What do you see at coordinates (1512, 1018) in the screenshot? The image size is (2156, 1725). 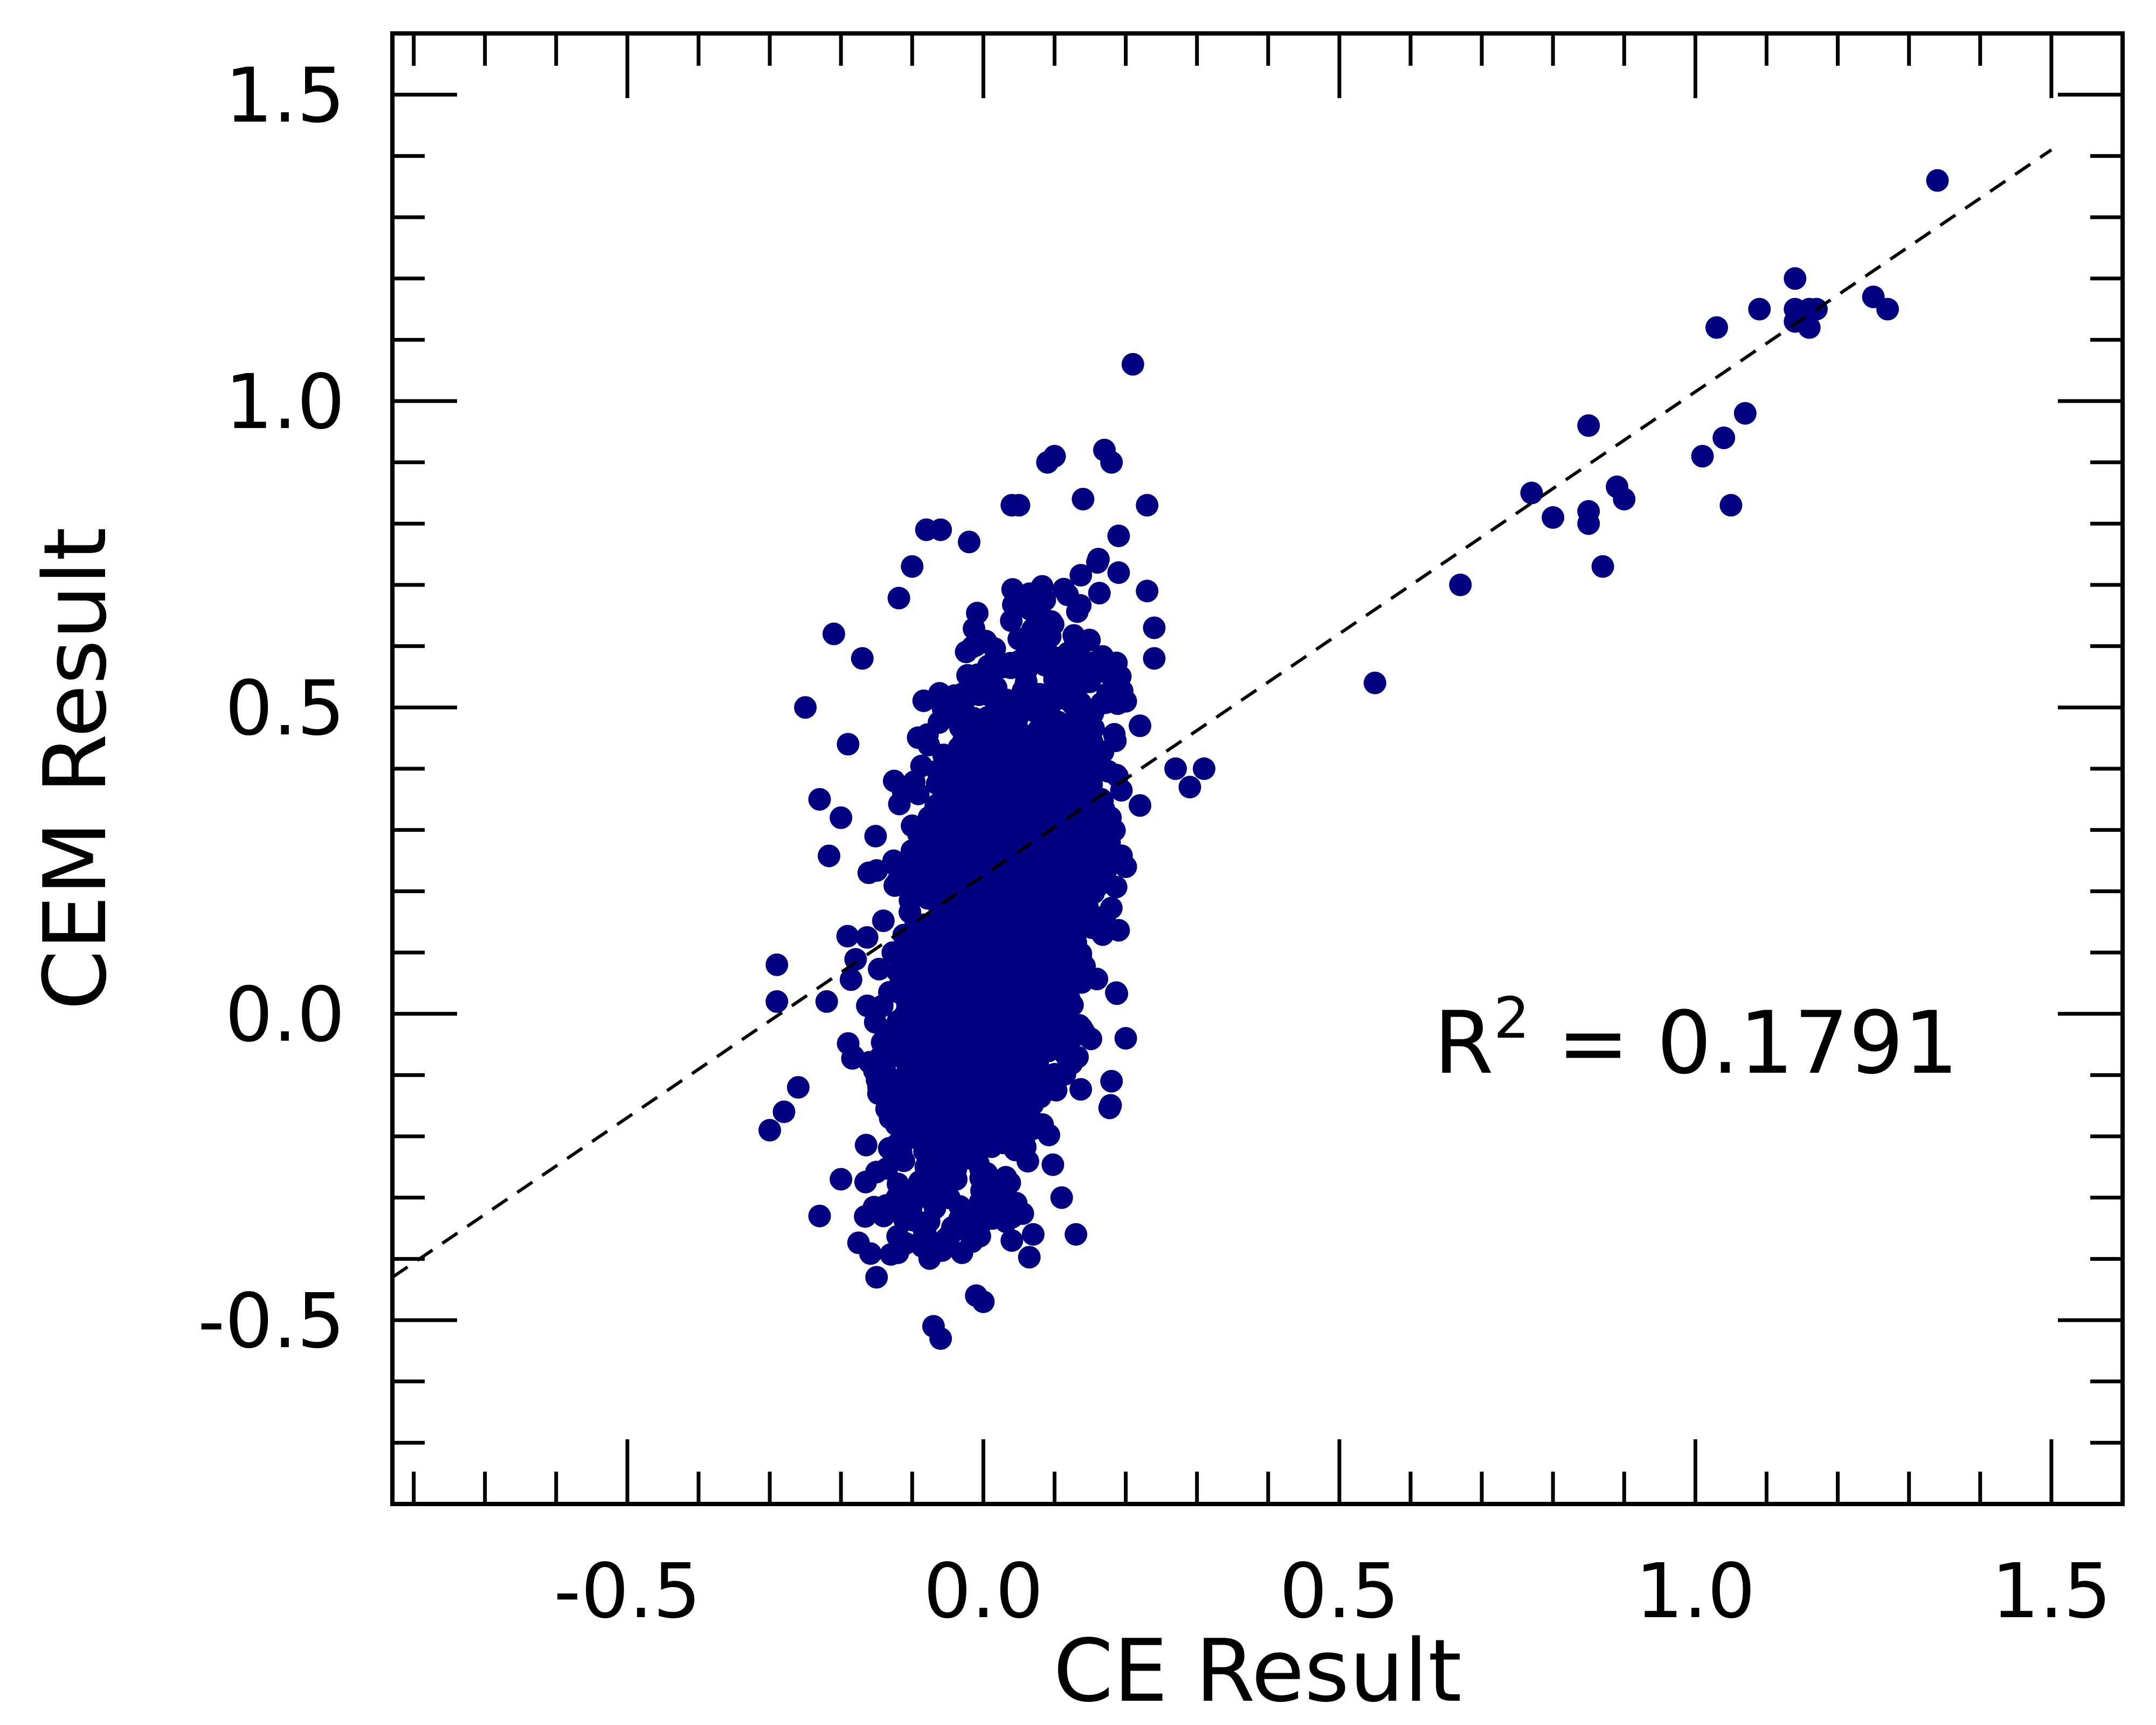 I see `r-squared-superscript: 2` at bounding box center [1512, 1018].